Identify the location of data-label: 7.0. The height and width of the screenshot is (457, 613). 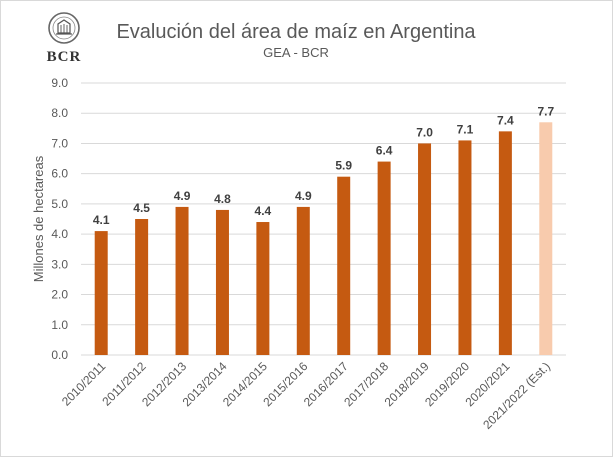
(424, 132).